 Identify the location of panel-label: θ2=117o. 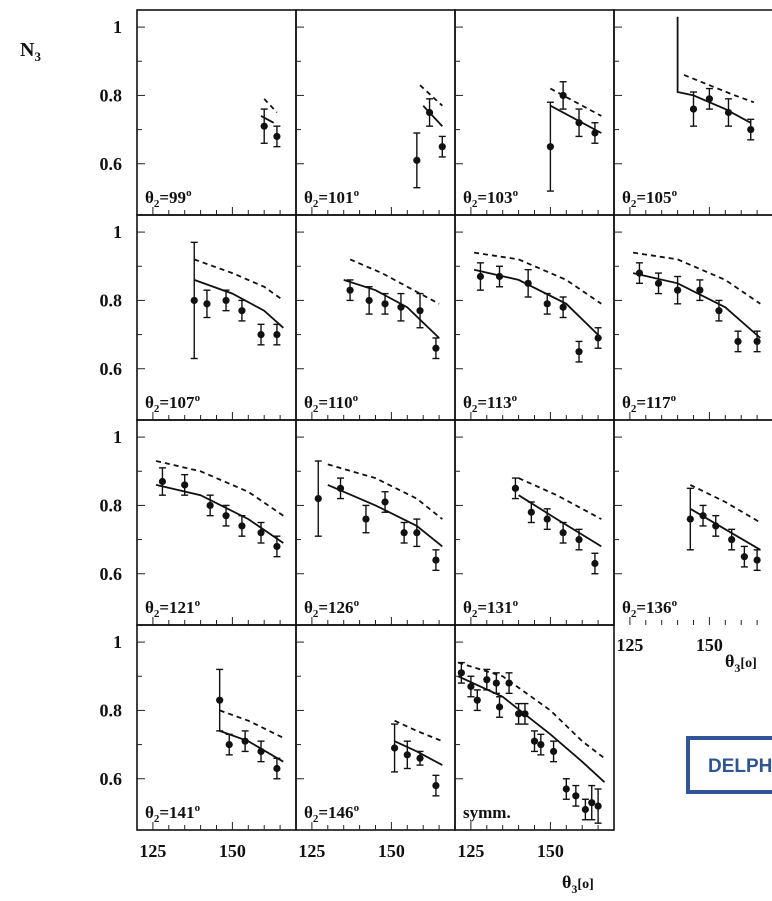
(649, 403).